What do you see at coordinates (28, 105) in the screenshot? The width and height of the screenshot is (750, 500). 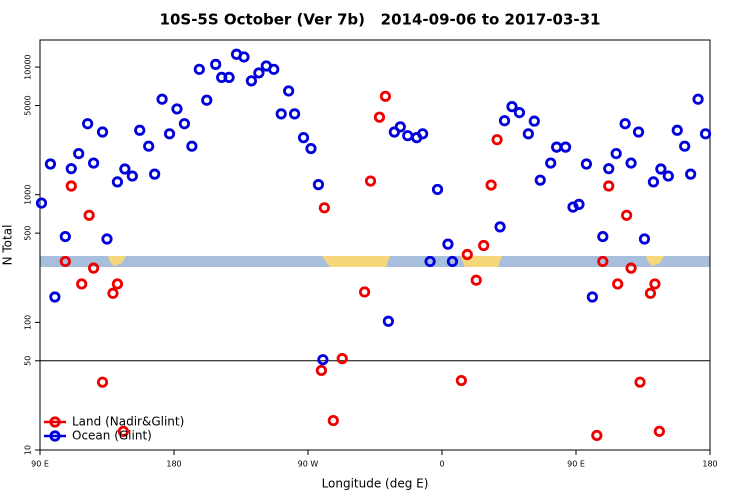 I see `y-tick-label: 5000` at bounding box center [28, 105].